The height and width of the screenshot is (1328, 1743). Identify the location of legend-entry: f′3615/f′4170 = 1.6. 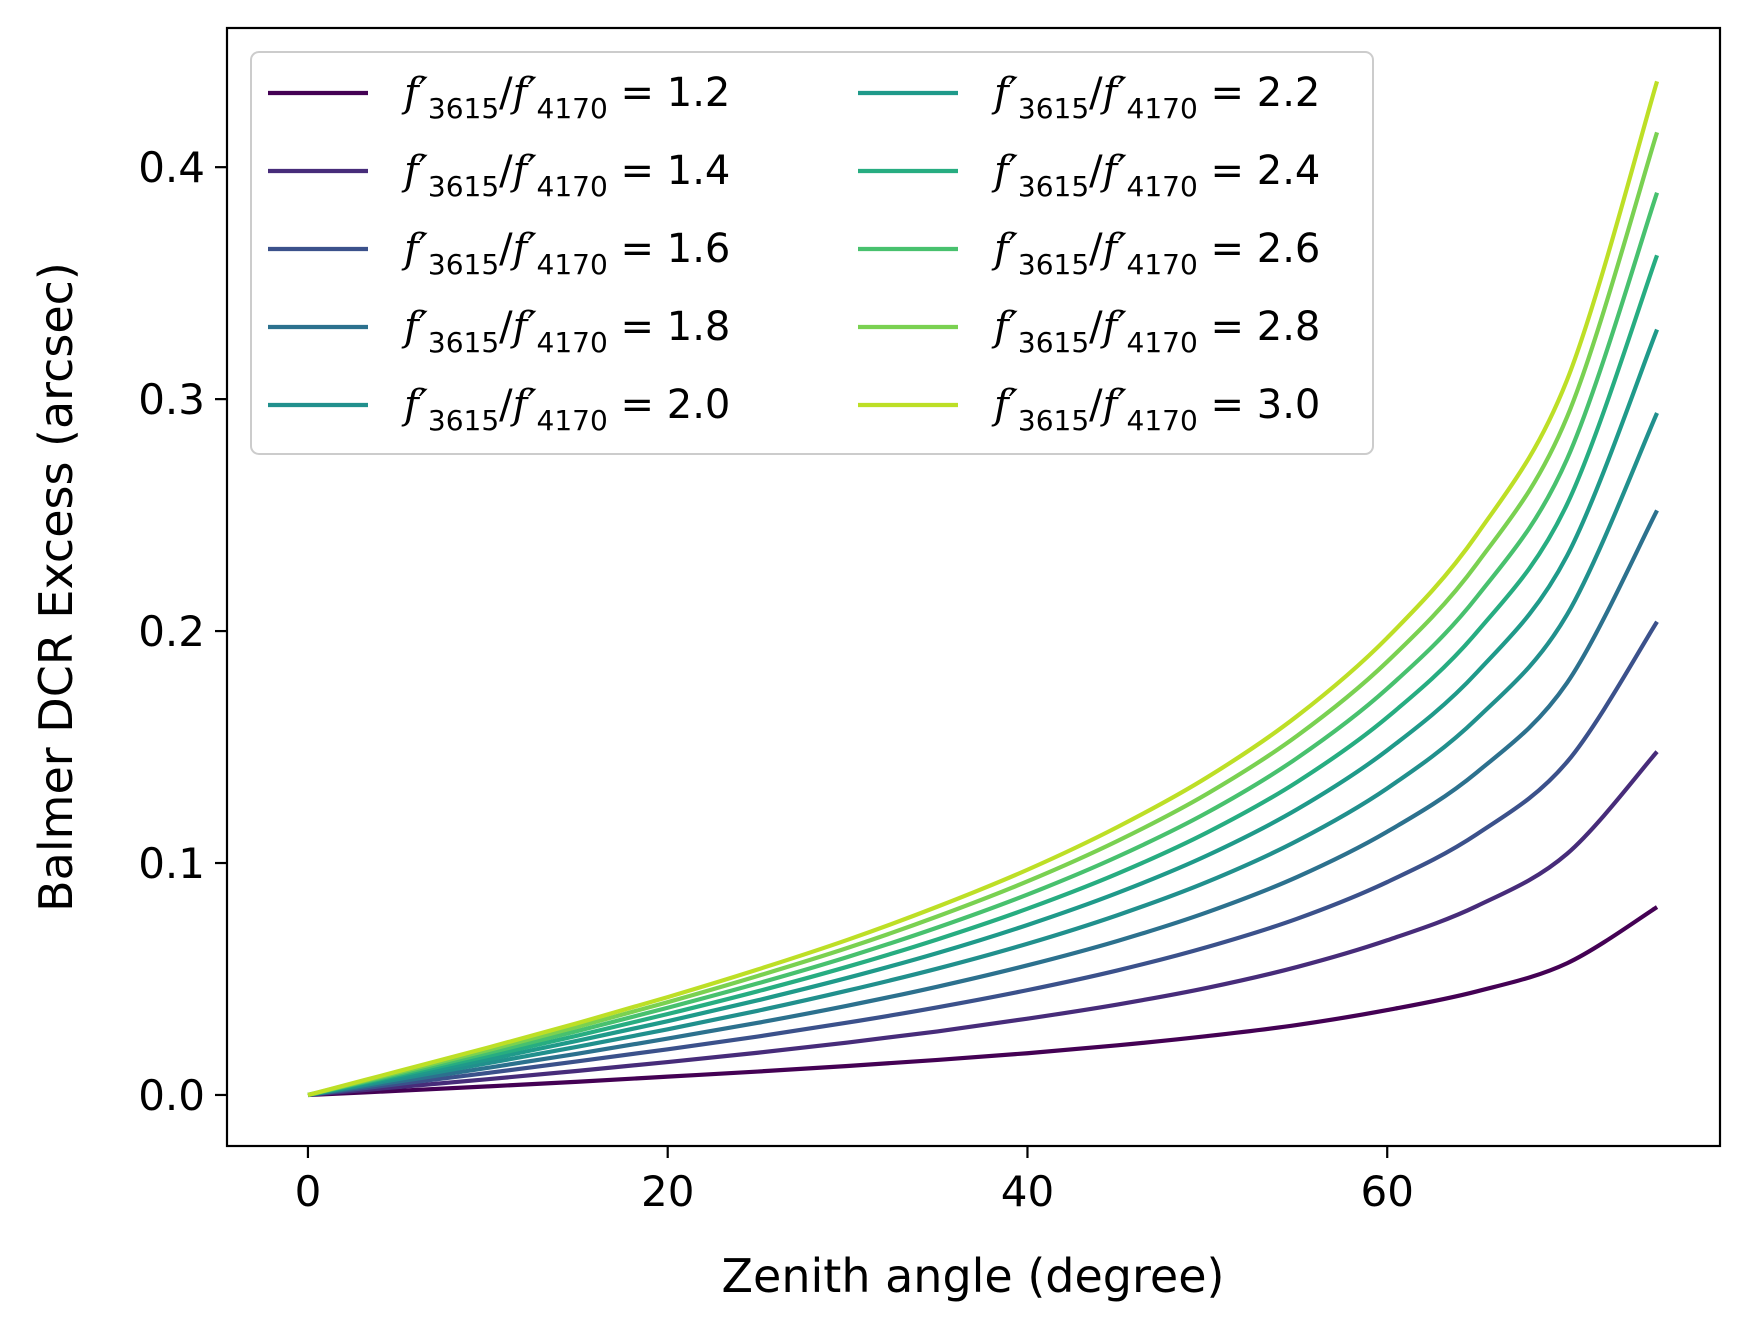
(565, 253).